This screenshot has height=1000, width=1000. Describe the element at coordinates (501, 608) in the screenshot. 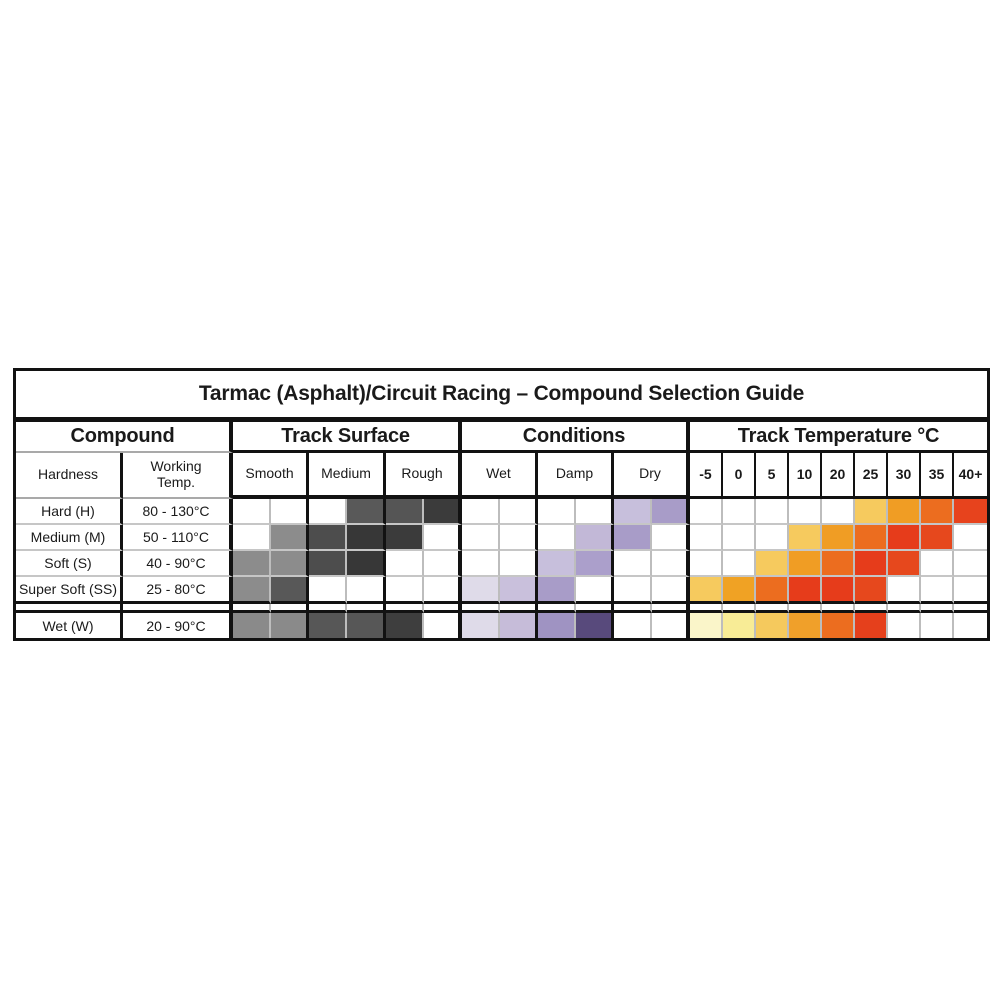

I see `section-separator` at that location.